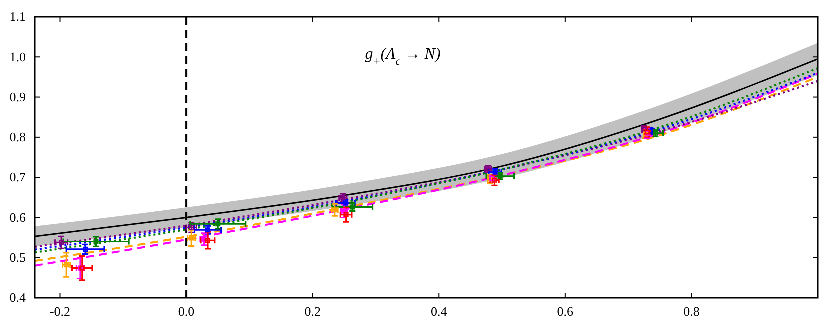 The height and width of the screenshot is (330, 830). What do you see at coordinates (18, 298) in the screenshot?
I see `y-tick-label: 0.4` at bounding box center [18, 298].